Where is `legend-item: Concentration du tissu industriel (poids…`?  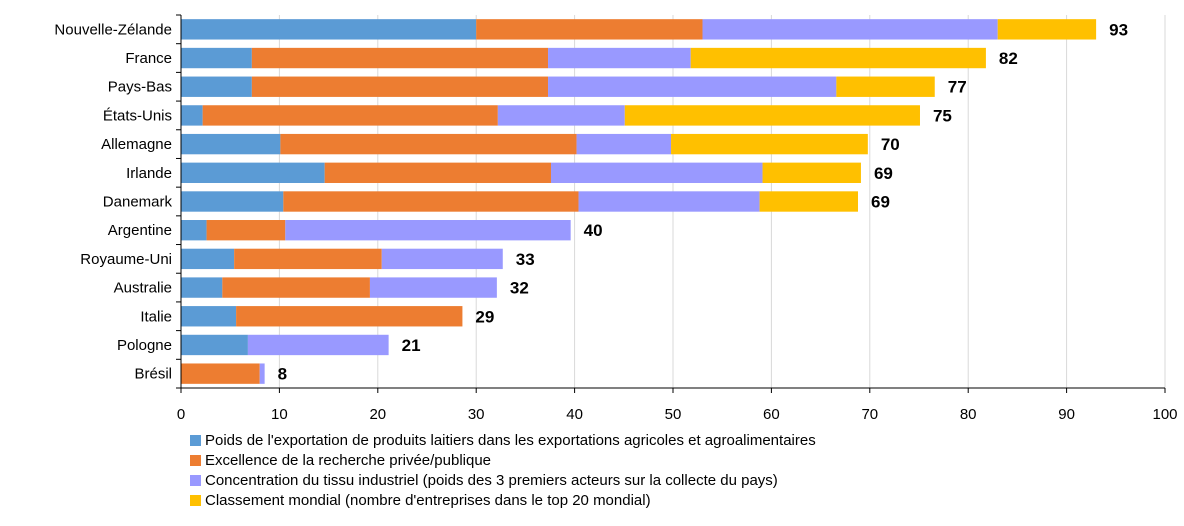 legend-item: Concentration du tissu industriel (poids… is located at coordinates (503, 480).